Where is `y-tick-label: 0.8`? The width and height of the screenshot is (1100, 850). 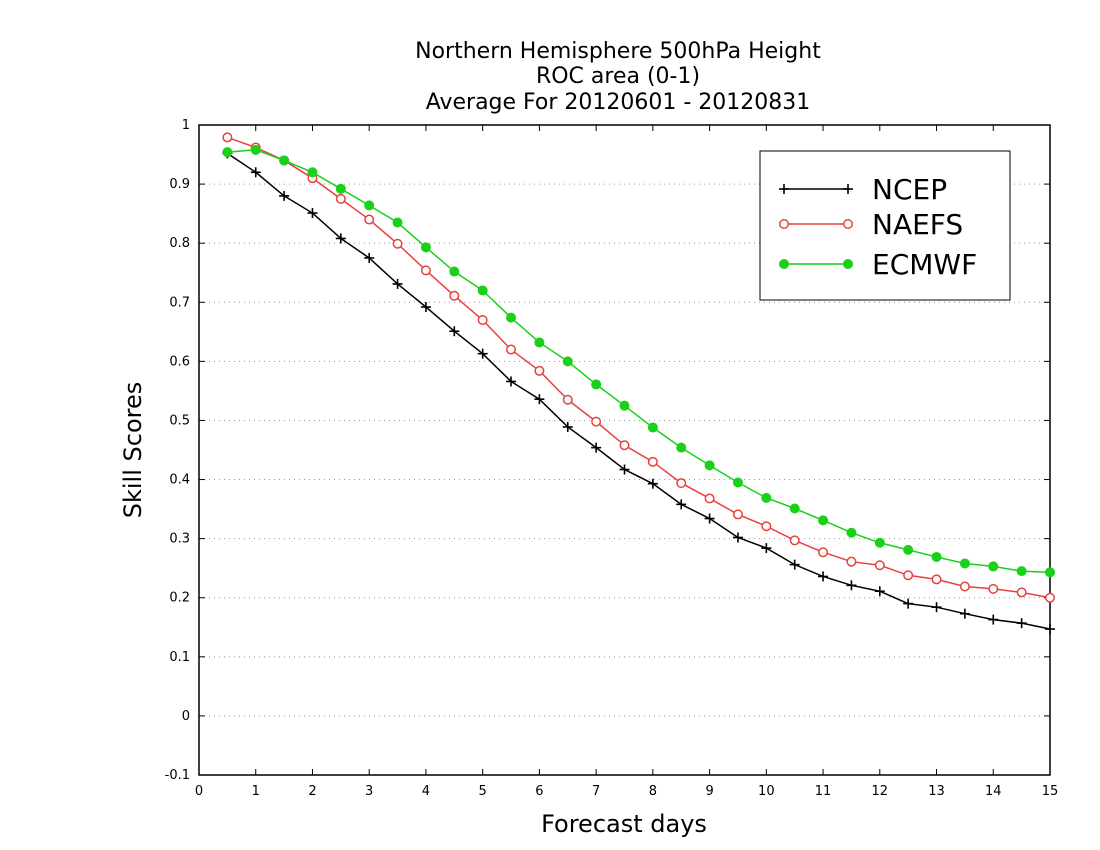 y-tick-label: 0.8 is located at coordinates (179, 243).